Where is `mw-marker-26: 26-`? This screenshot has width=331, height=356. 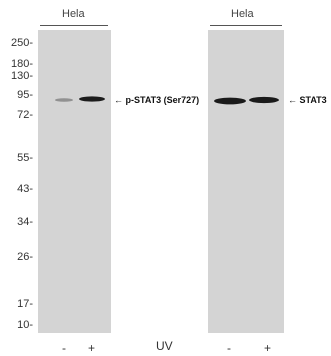
mw-marker-26: 26- is located at coordinates (25, 257).